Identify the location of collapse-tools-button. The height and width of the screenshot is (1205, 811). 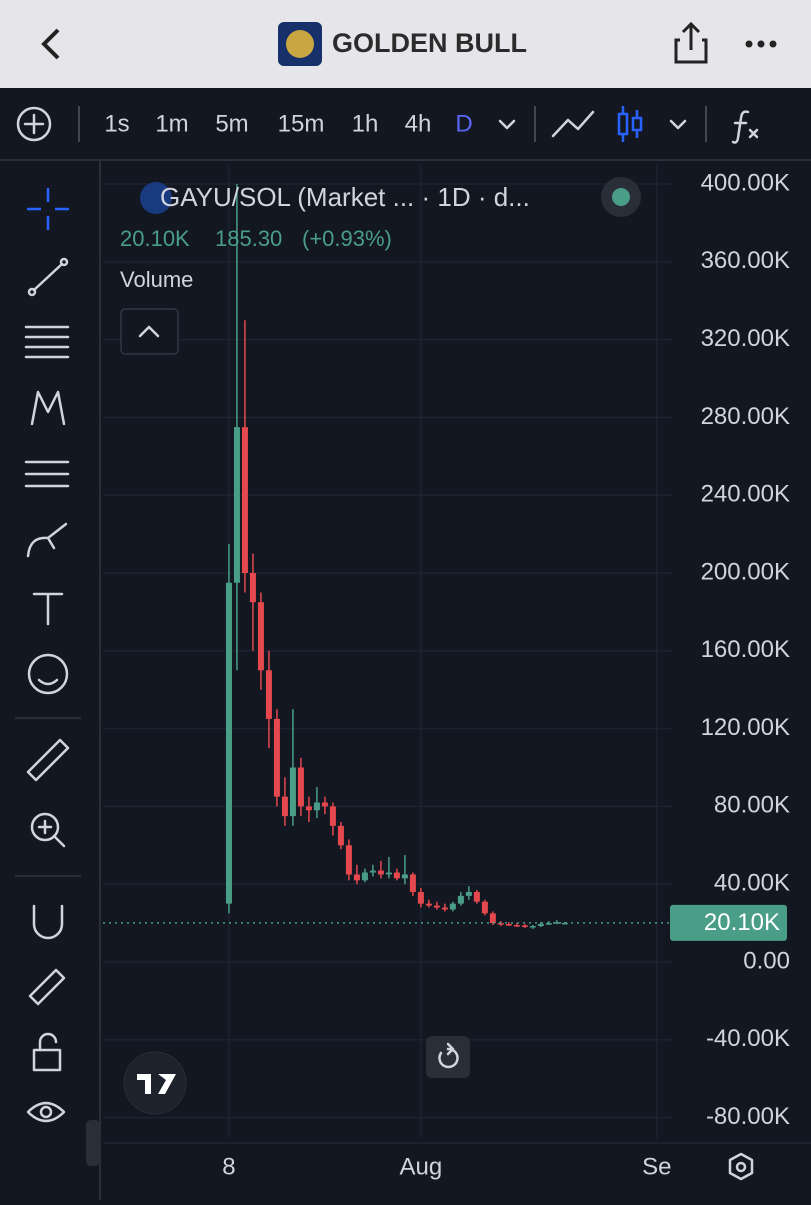
(93, 1143).